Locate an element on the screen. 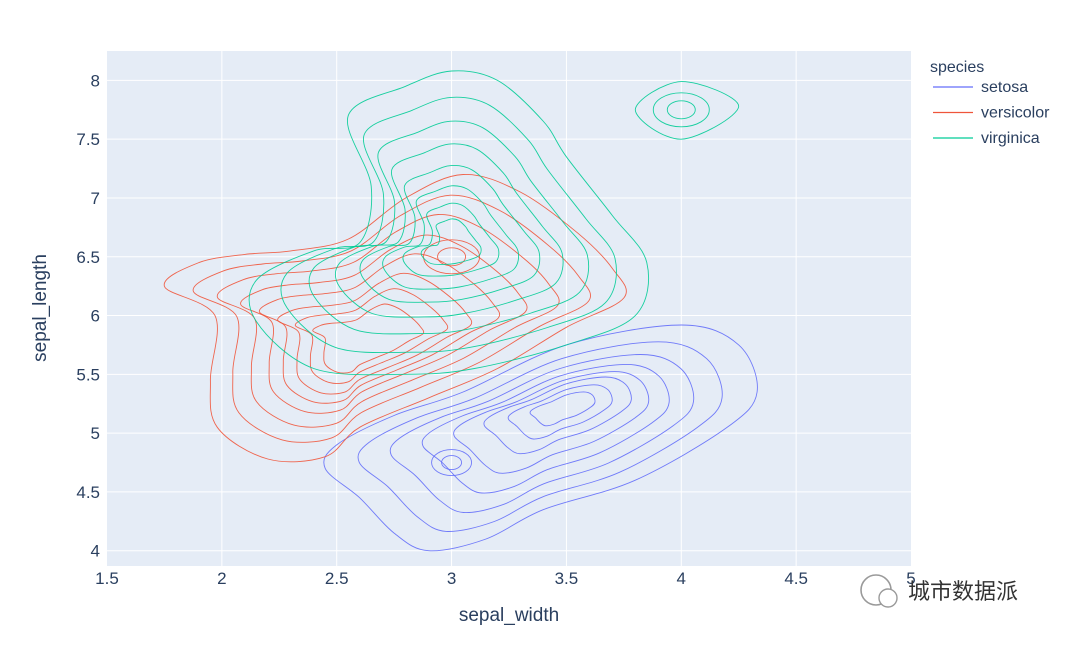  x-tick-label: 3 is located at coordinates (451, 578).